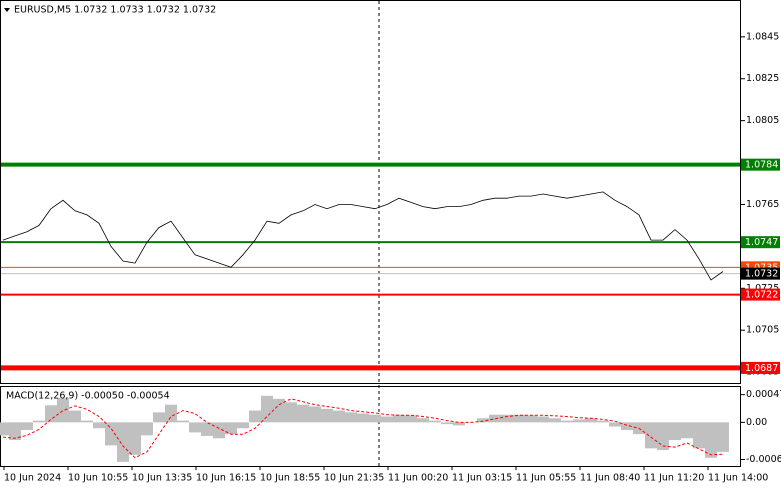 This screenshot has width=781, height=489. Describe the element at coordinates (756, 422) in the screenshot. I see `y-tick-label: 0.00` at that location.